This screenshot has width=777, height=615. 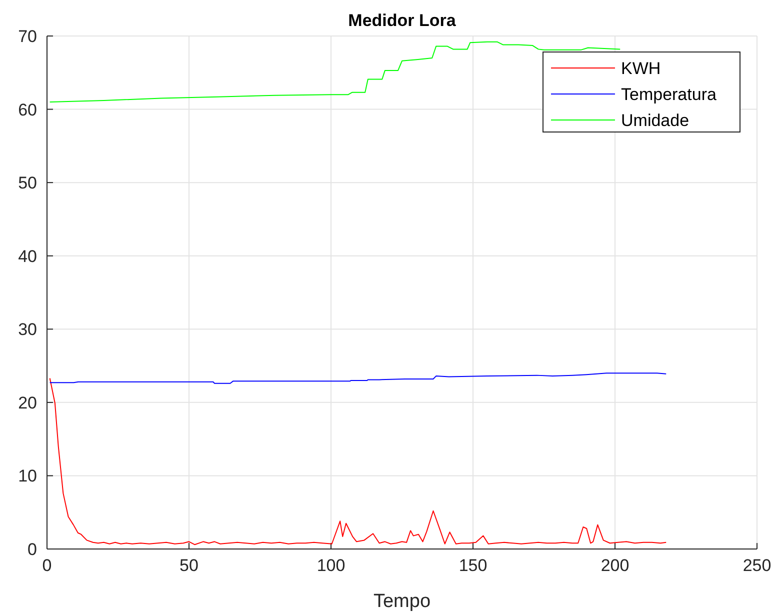 I want to click on y-tick-label: 70, so click(x=27, y=36).